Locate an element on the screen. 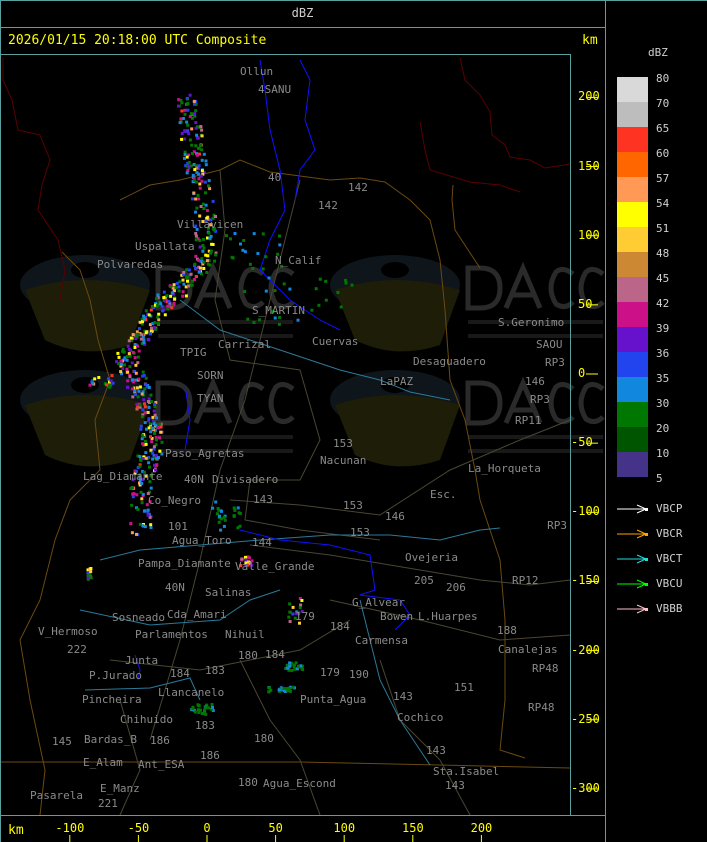 Image resolution: width=707 pixels, height=842 pixels. y-tick-label: -250 is located at coordinates (585, 718).